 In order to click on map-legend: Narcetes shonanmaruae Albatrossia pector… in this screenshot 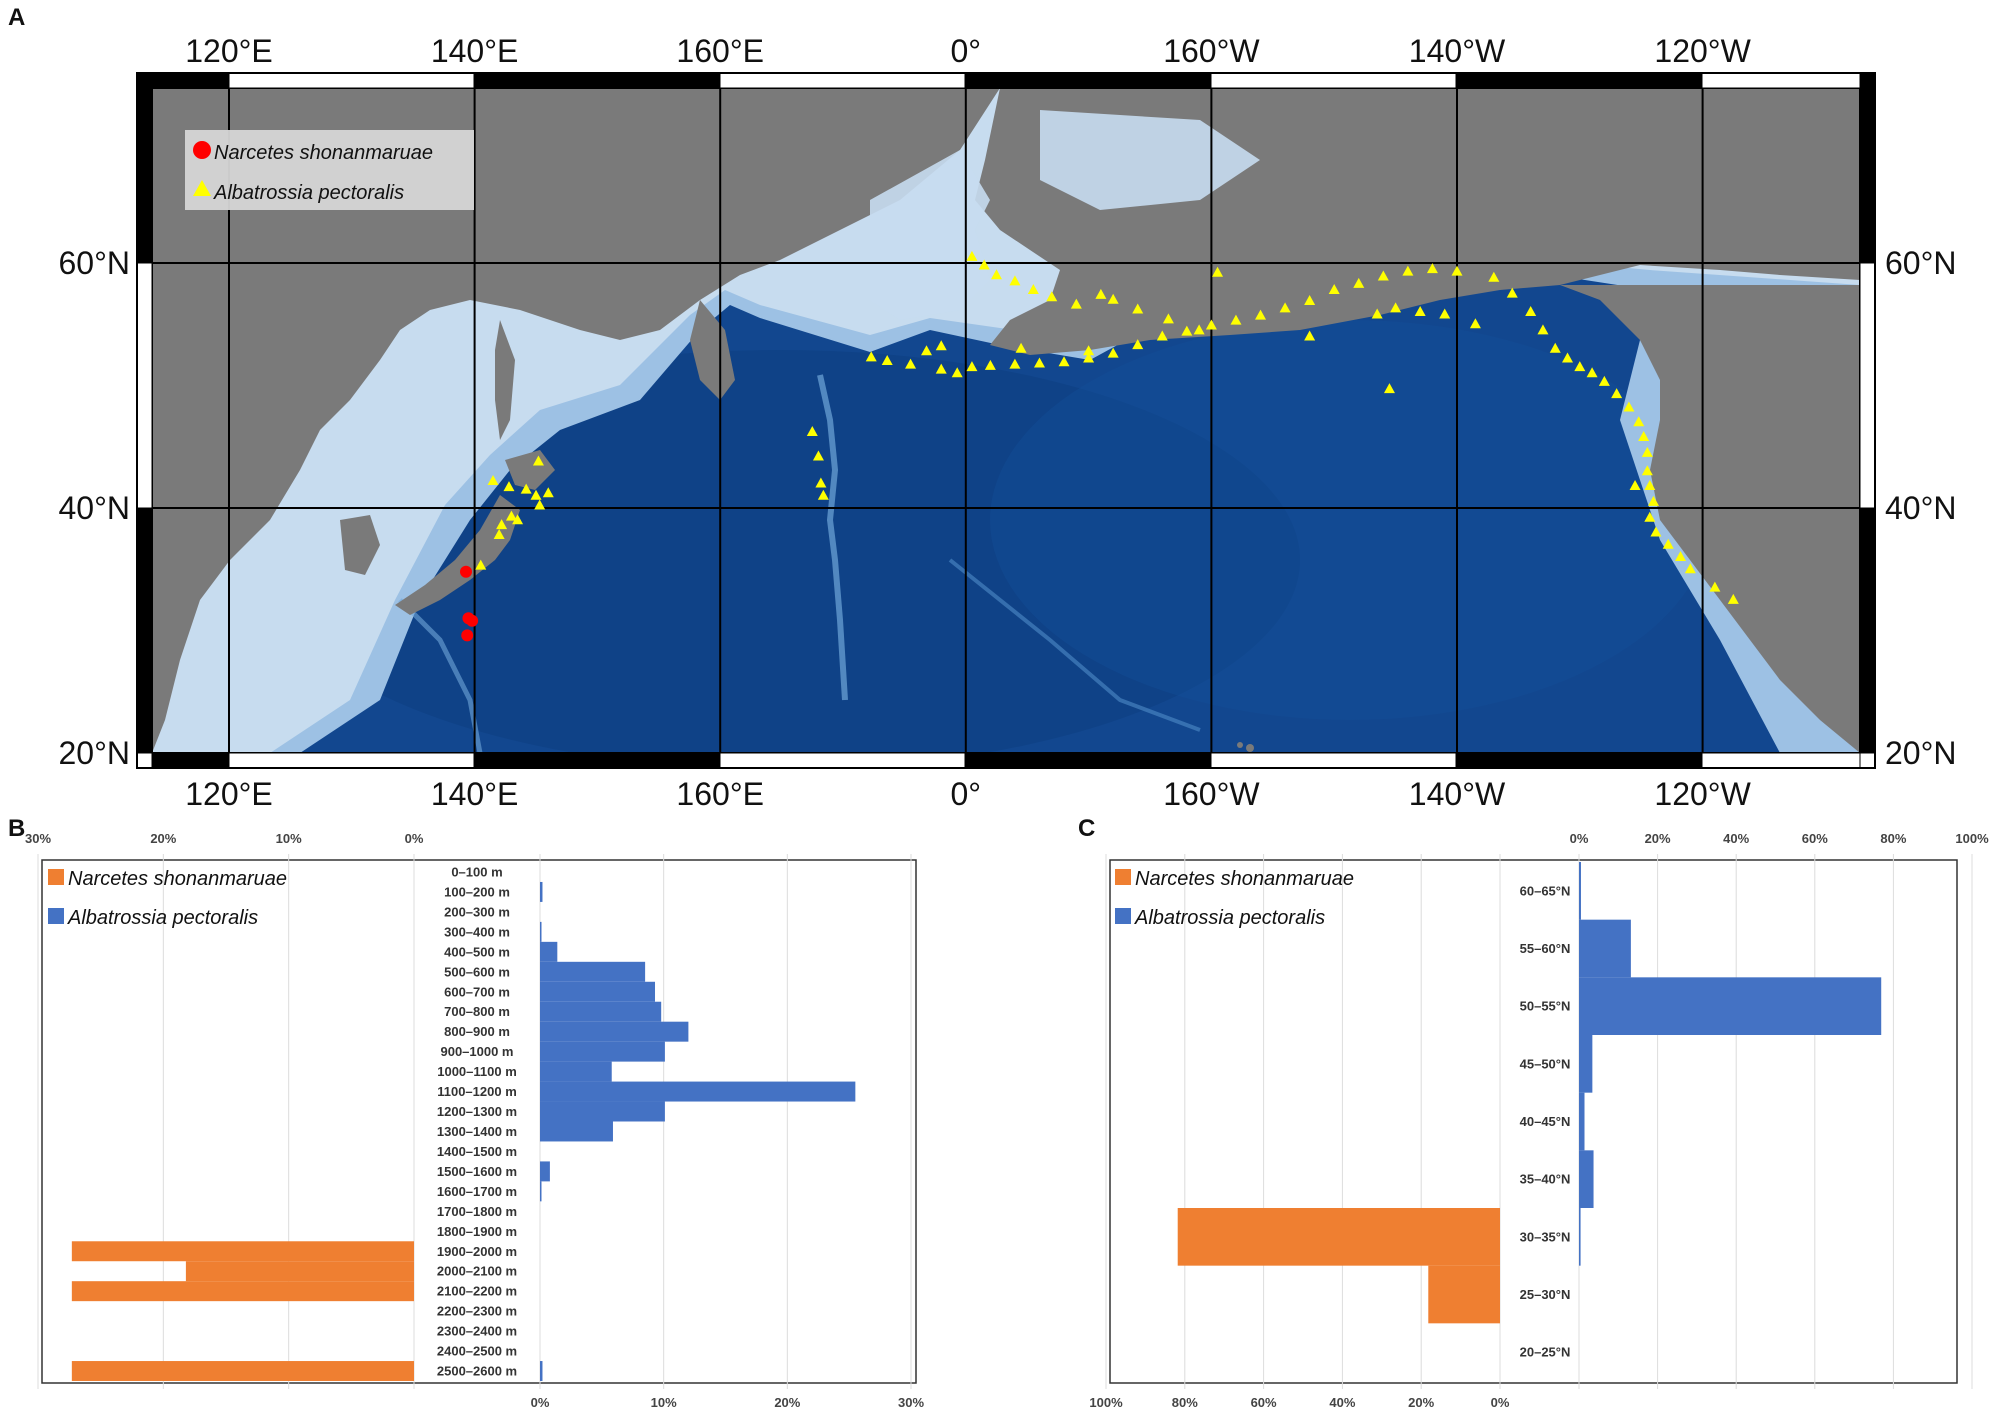, I will do `click(329, 170)`.